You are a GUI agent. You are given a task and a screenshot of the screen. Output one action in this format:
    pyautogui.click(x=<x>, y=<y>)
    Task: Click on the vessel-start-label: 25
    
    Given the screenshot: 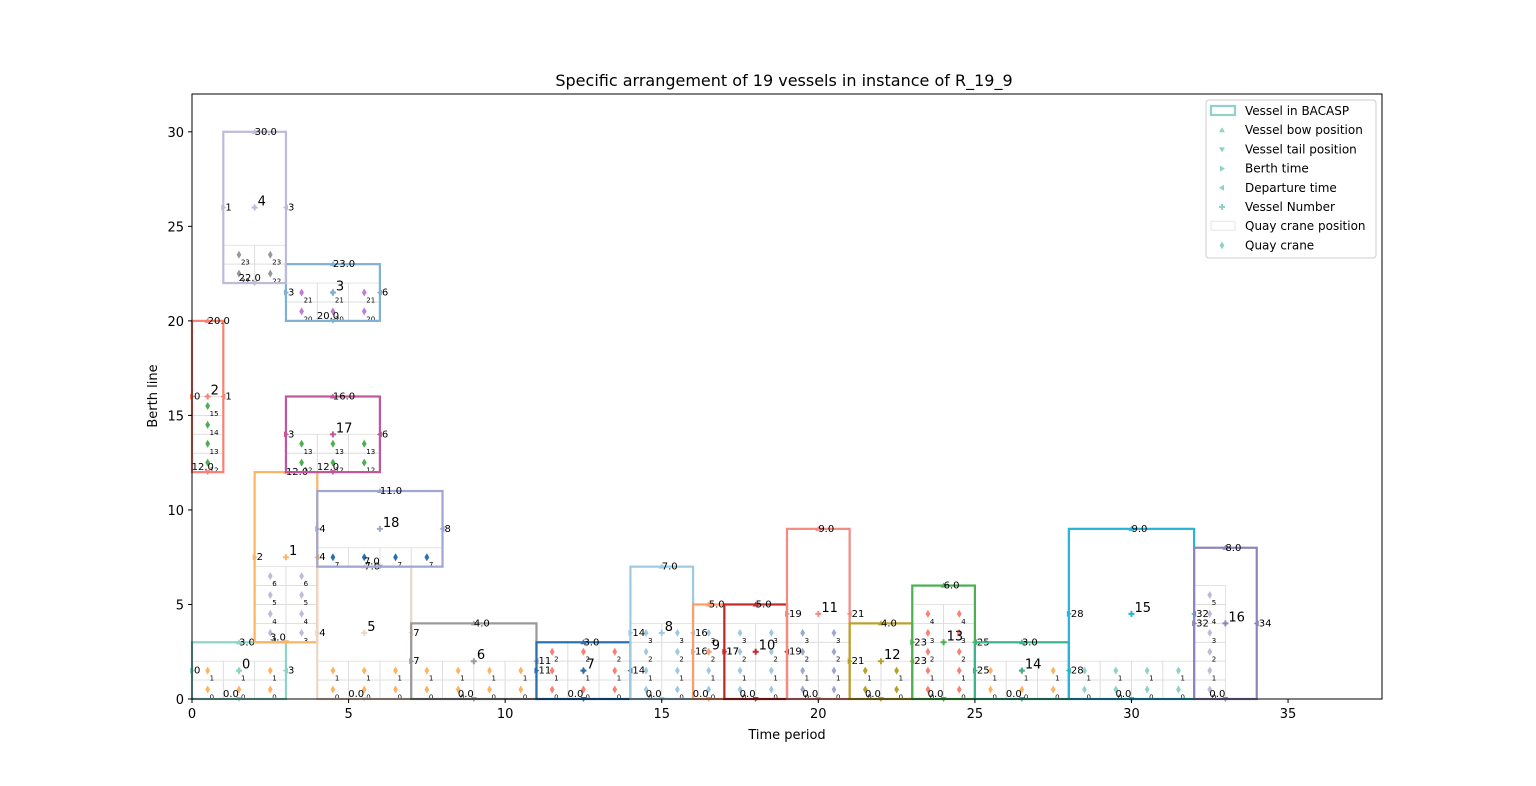 What is the action you would take?
    pyautogui.click(x=983, y=671)
    